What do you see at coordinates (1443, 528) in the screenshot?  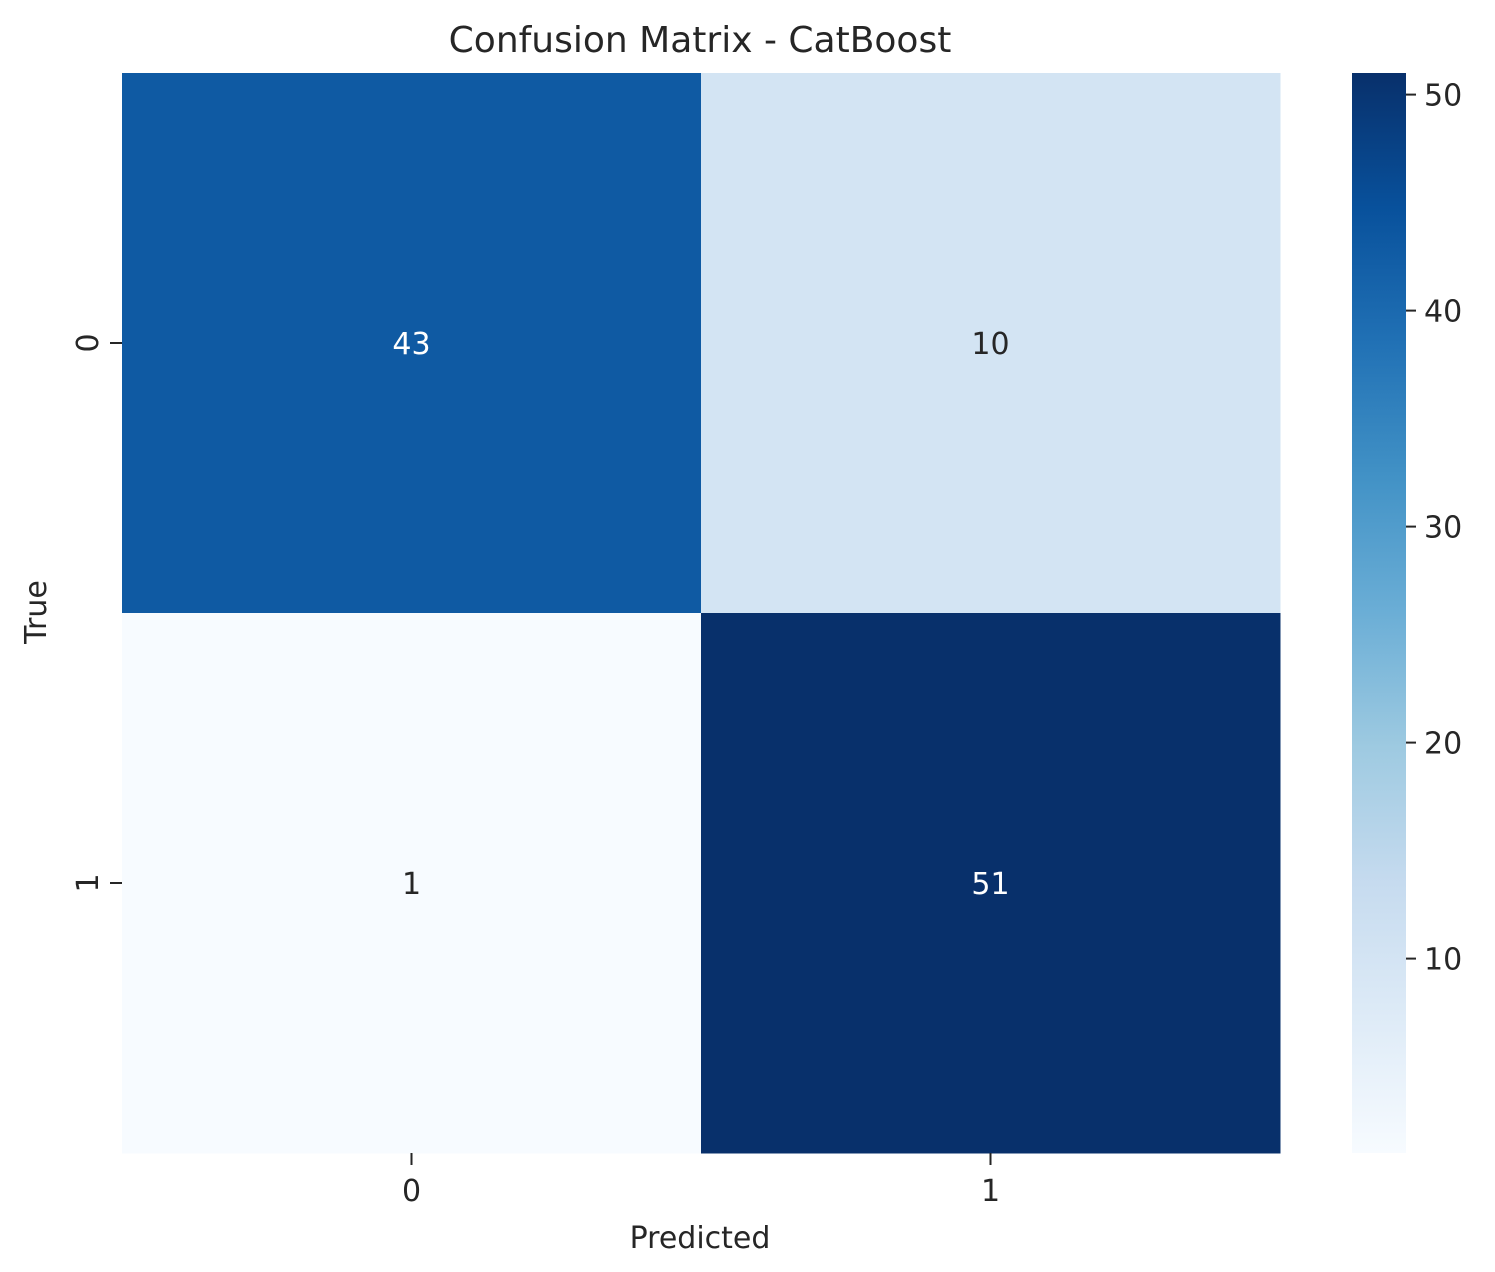 I see `colorbar-tick-label-2: 30` at bounding box center [1443, 528].